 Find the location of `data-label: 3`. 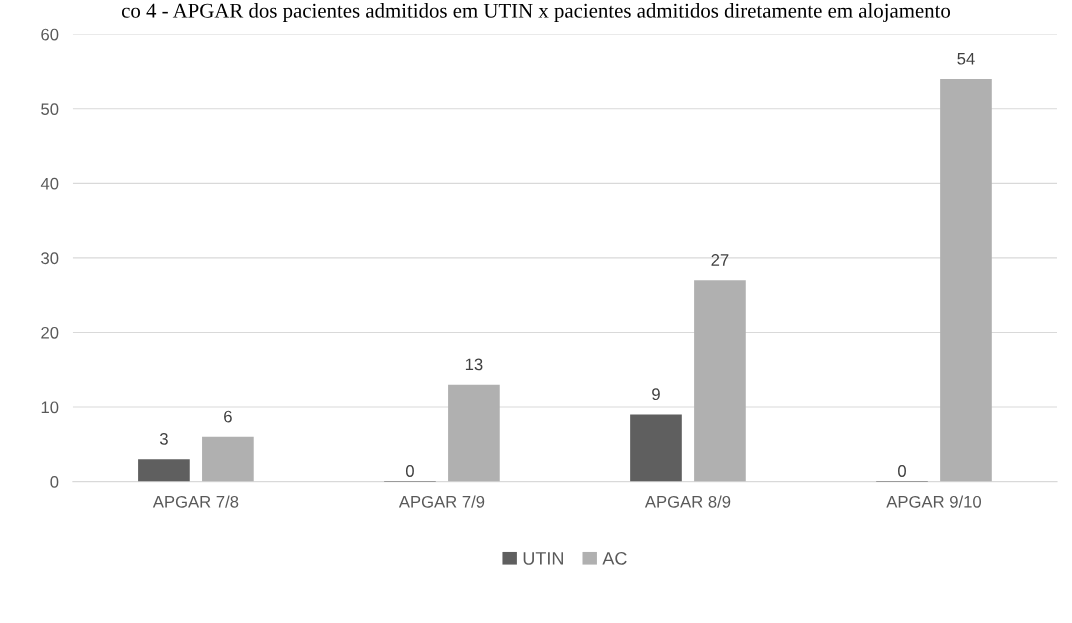

data-label: 3 is located at coordinates (163, 439).